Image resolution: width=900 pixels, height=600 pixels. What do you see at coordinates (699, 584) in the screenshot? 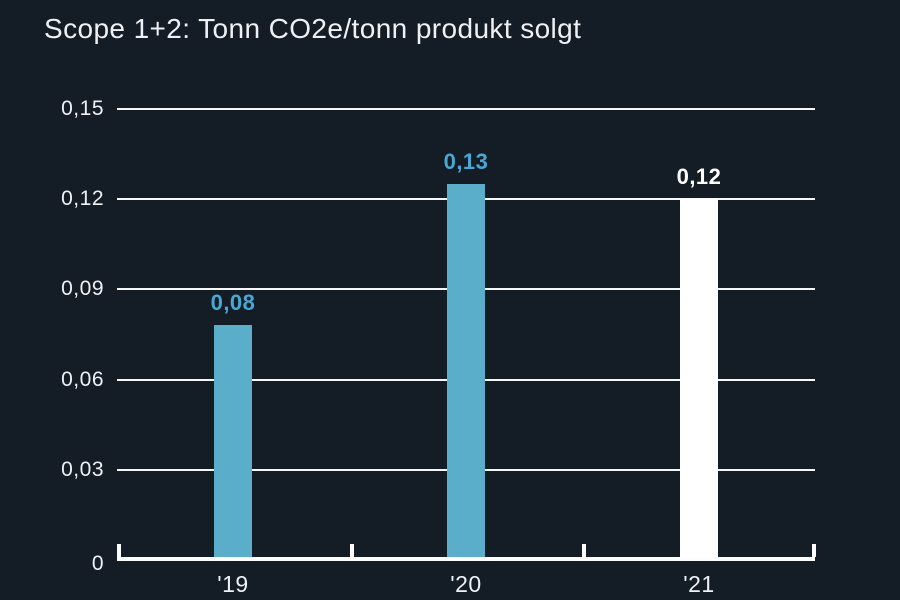
I see `x-axis-tick-label: '21` at bounding box center [699, 584].